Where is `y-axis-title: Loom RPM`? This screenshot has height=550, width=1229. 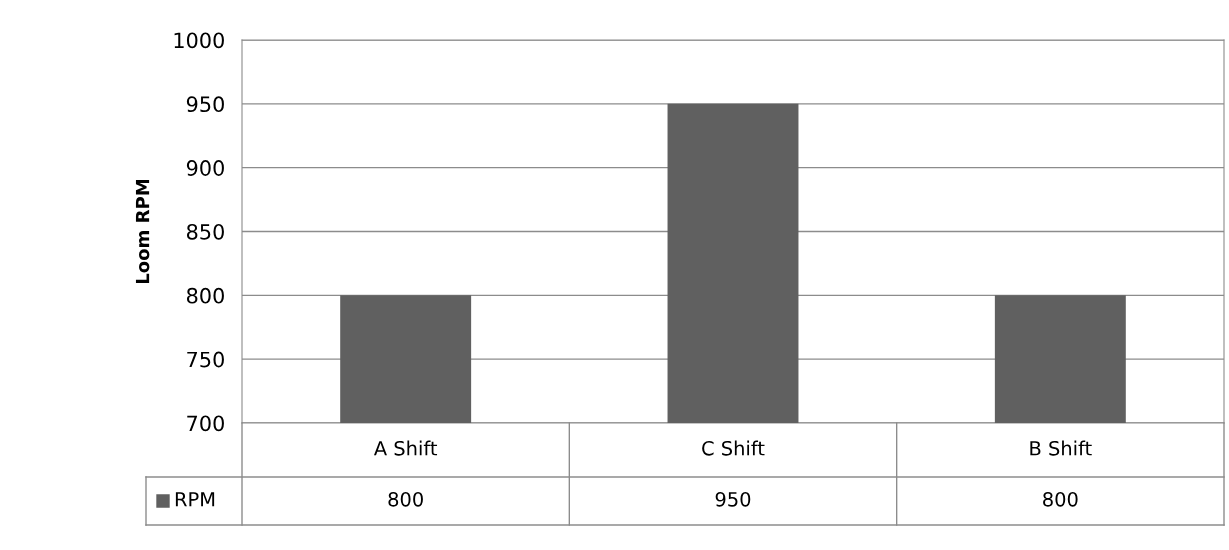 y-axis-title: Loom RPM is located at coordinates (142, 231).